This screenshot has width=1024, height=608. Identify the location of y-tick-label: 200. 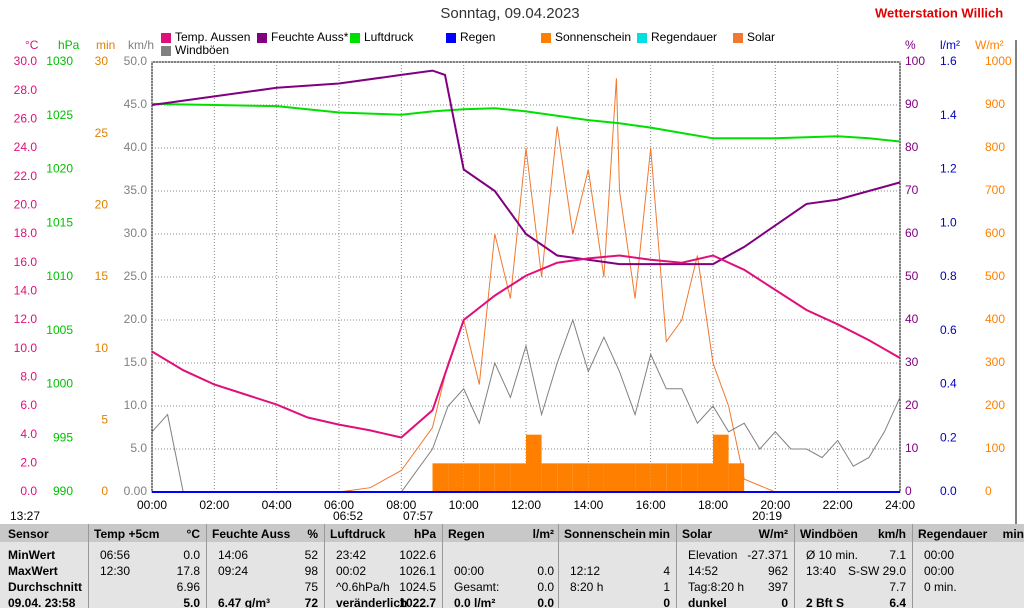
(995, 405).